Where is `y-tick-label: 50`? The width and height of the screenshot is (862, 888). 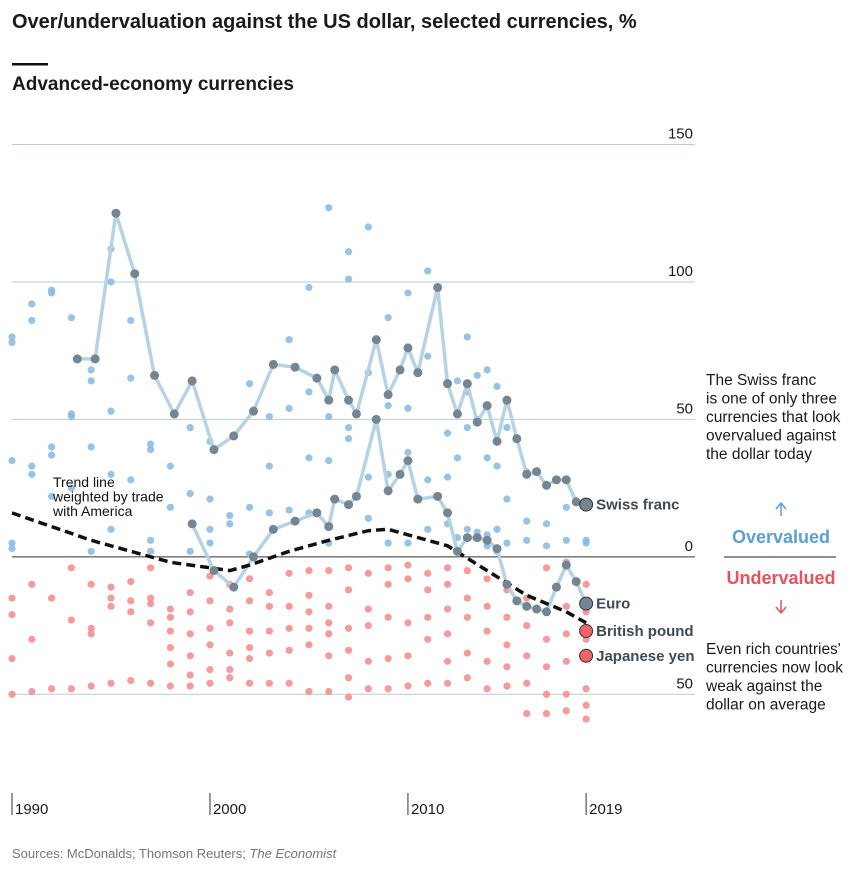 y-tick-label: 50 is located at coordinates (684, 683).